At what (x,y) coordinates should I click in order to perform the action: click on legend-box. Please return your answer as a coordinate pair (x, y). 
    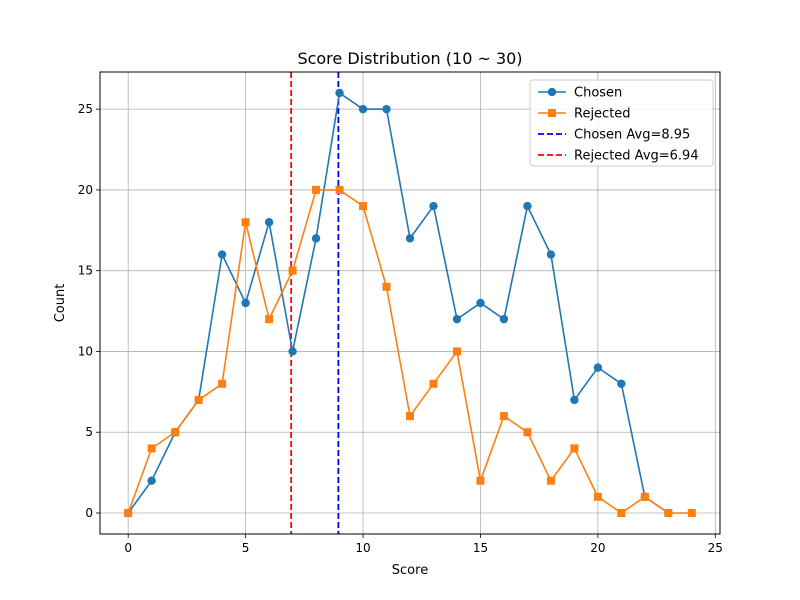
    Looking at the image, I should click on (621, 123).